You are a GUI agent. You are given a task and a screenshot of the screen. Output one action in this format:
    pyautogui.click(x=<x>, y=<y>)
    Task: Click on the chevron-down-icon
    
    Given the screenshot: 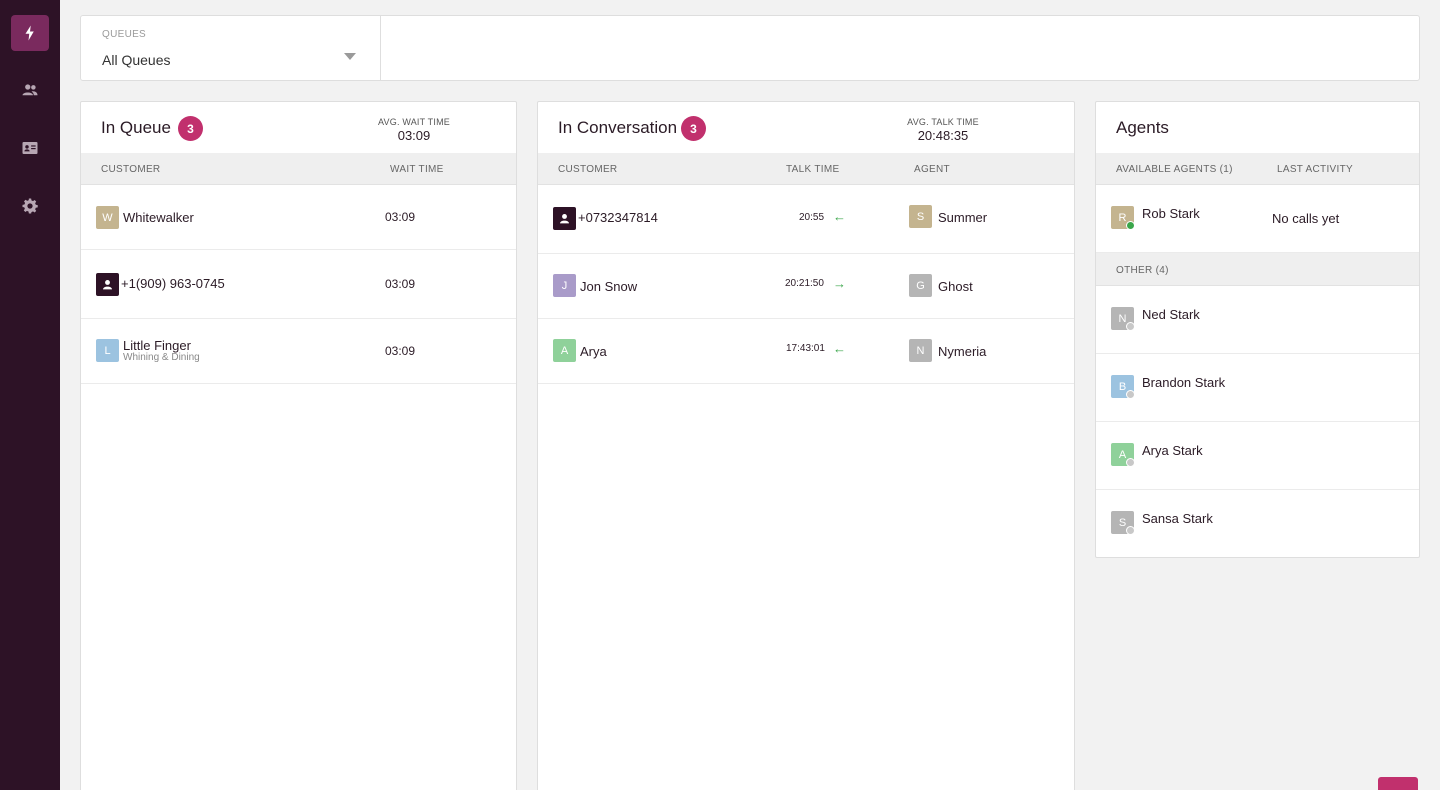 What is the action you would take?
    pyautogui.click(x=350, y=56)
    